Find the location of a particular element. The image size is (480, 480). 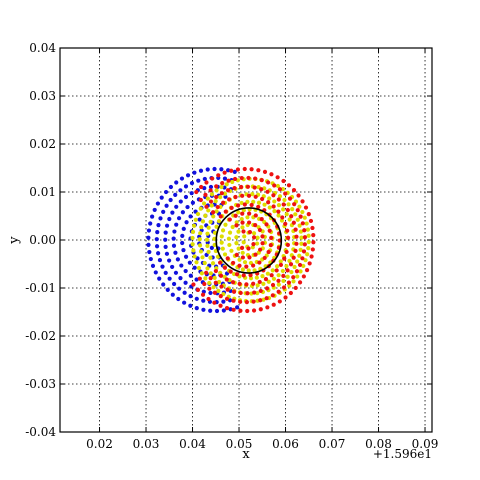

x-tick-label: 0.06 is located at coordinates (285, 444).